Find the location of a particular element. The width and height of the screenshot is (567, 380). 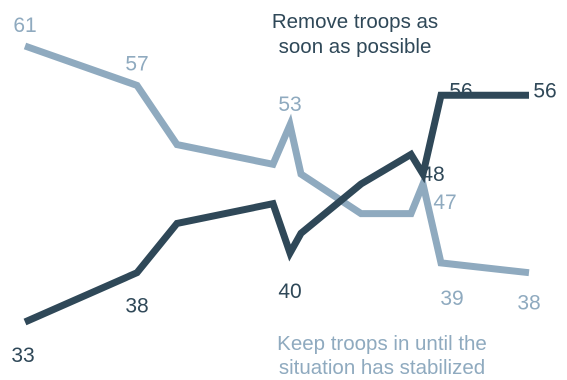

data-label-remove-0: 33 is located at coordinates (22, 355).